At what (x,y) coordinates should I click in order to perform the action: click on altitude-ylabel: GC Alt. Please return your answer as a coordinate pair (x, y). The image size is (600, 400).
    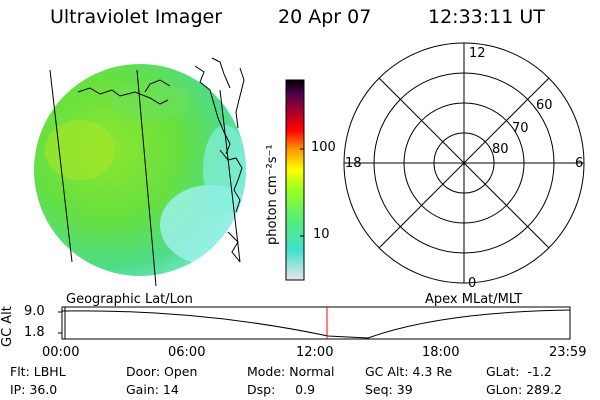
    Looking at the image, I should click on (7, 326).